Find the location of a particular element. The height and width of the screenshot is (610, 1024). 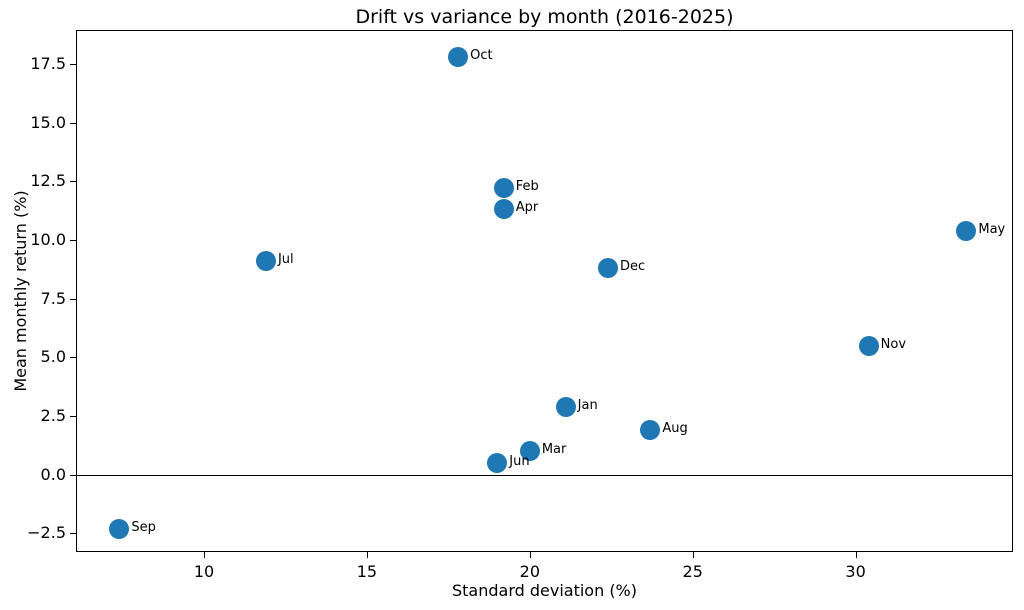

x-axis-label: Standard deviation (%) is located at coordinates (544, 590).